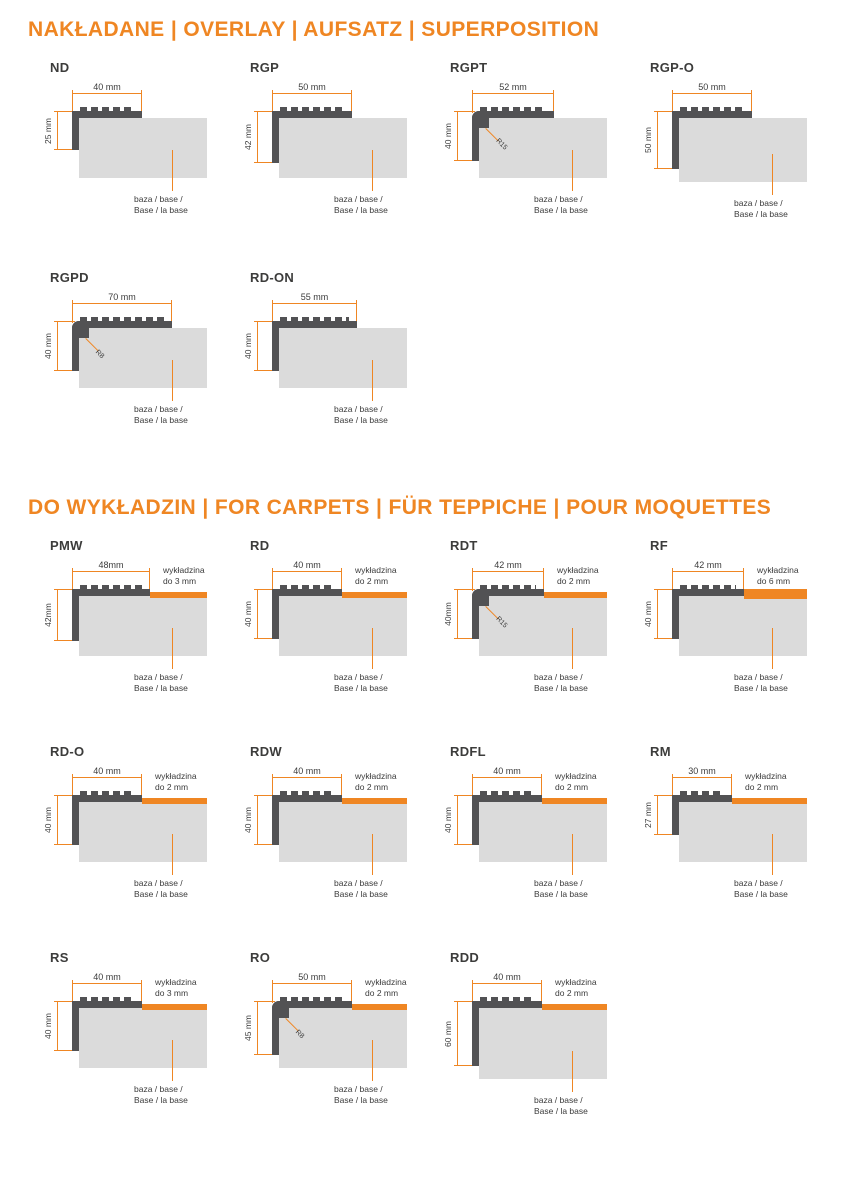 This screenshot has height=1183, width=852. What do you see at coordinates (259, 137) in the screenshot?
I see `height-dimension-line: 42 mm` at bounding box center [259, 137].